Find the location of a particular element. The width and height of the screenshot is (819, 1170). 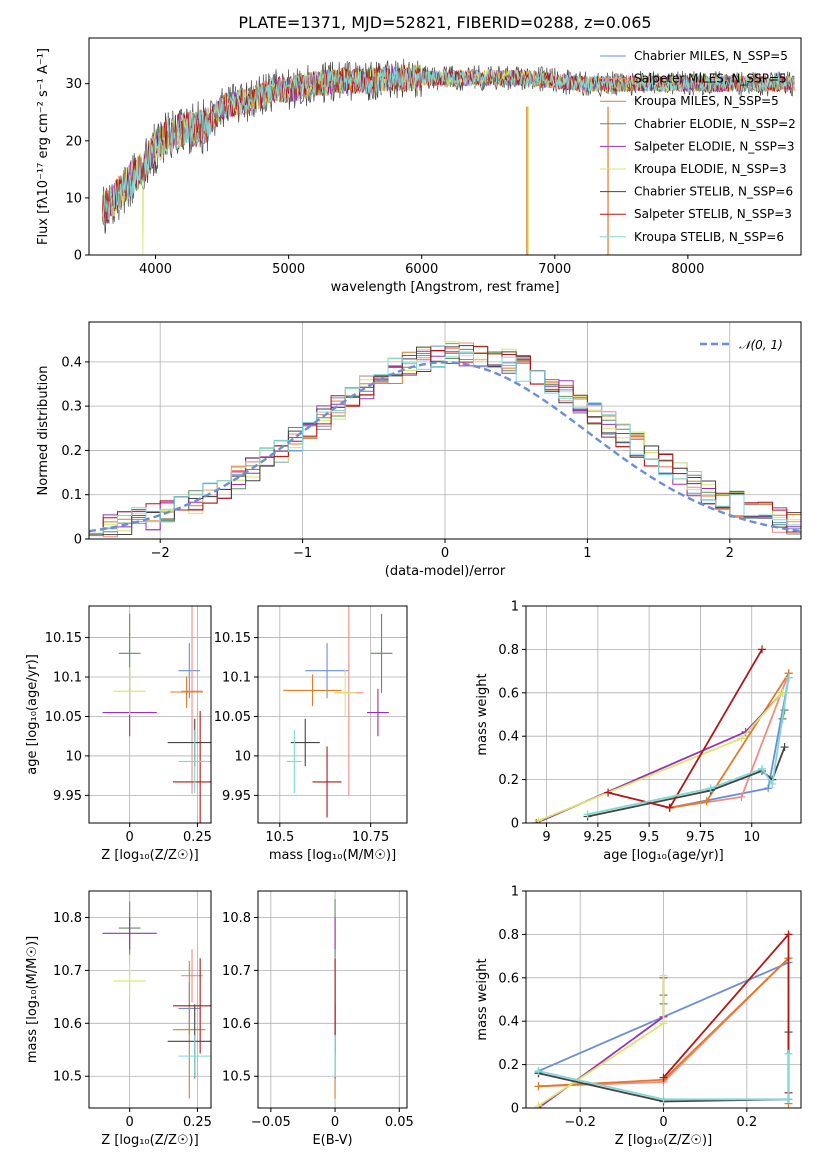

mass-weight-line-salpeter-elodie is located at coordinates (659, 757).